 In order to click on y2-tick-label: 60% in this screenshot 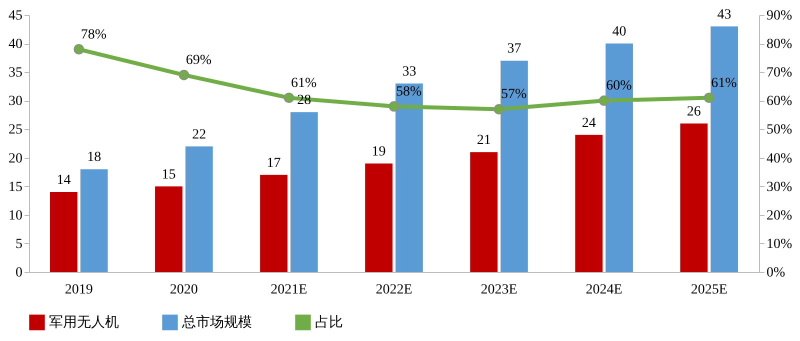, I will do `click(779, 102)`.